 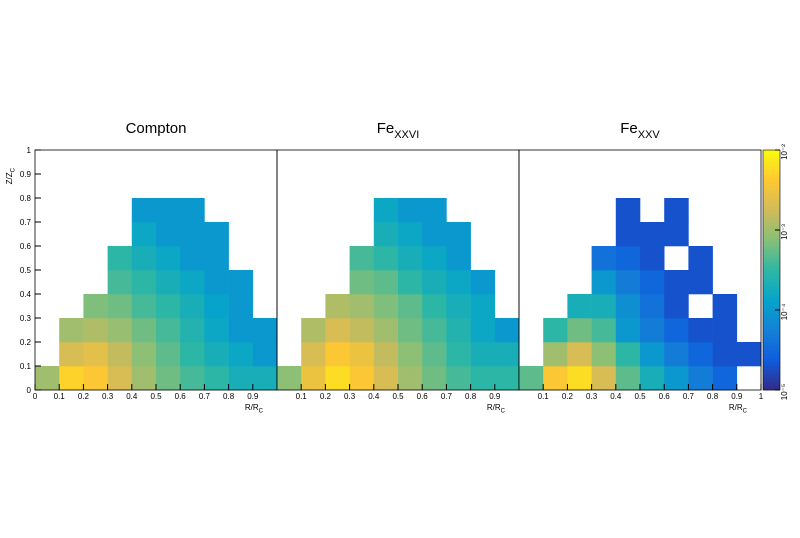 What do you see at coordinates (254, 409) in the screenshot?
I see `x-axis-label: R/RC` at bounding box center [254, 409].